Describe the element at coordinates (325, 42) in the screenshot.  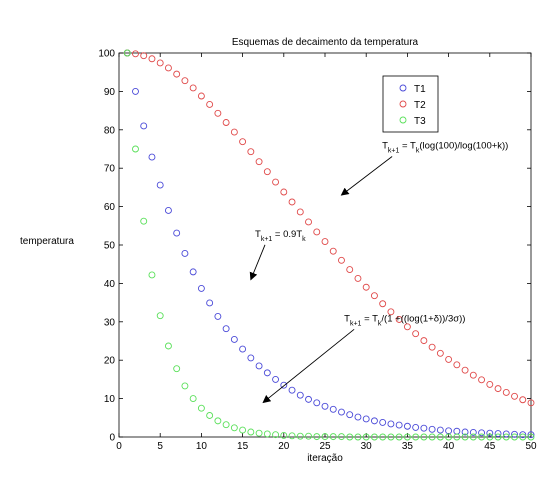
I see `chart-title: Esquemas de decaimento da temperatura` at that location.